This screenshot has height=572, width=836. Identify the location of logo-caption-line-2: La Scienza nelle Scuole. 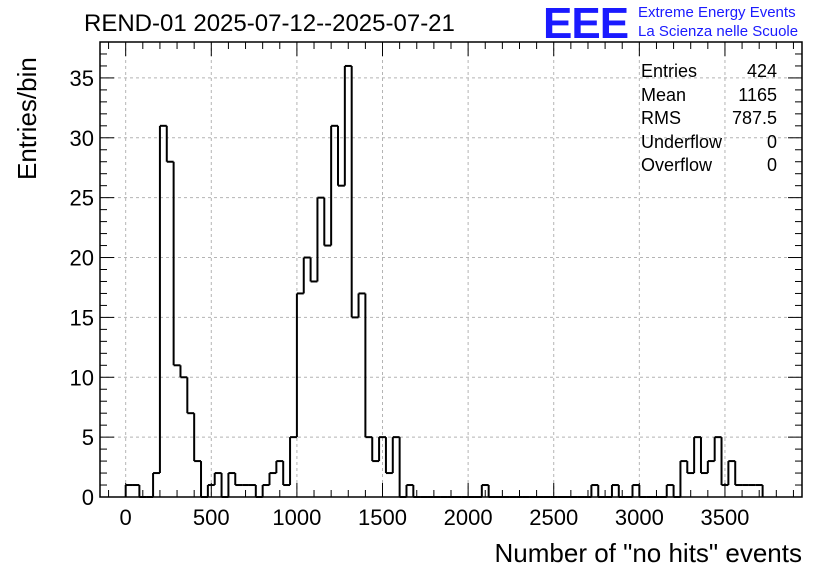
(718, 31).